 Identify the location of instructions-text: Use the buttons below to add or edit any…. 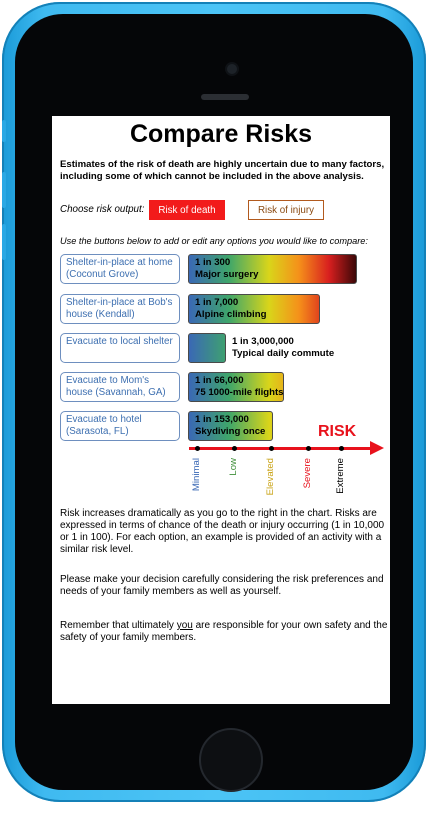
(214, 241).